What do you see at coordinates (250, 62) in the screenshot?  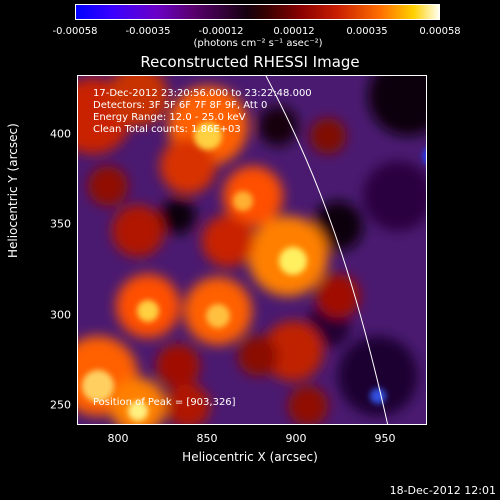 I see `page-title: Reconstructed RHESSI Image` at bounding box center [250, 62].